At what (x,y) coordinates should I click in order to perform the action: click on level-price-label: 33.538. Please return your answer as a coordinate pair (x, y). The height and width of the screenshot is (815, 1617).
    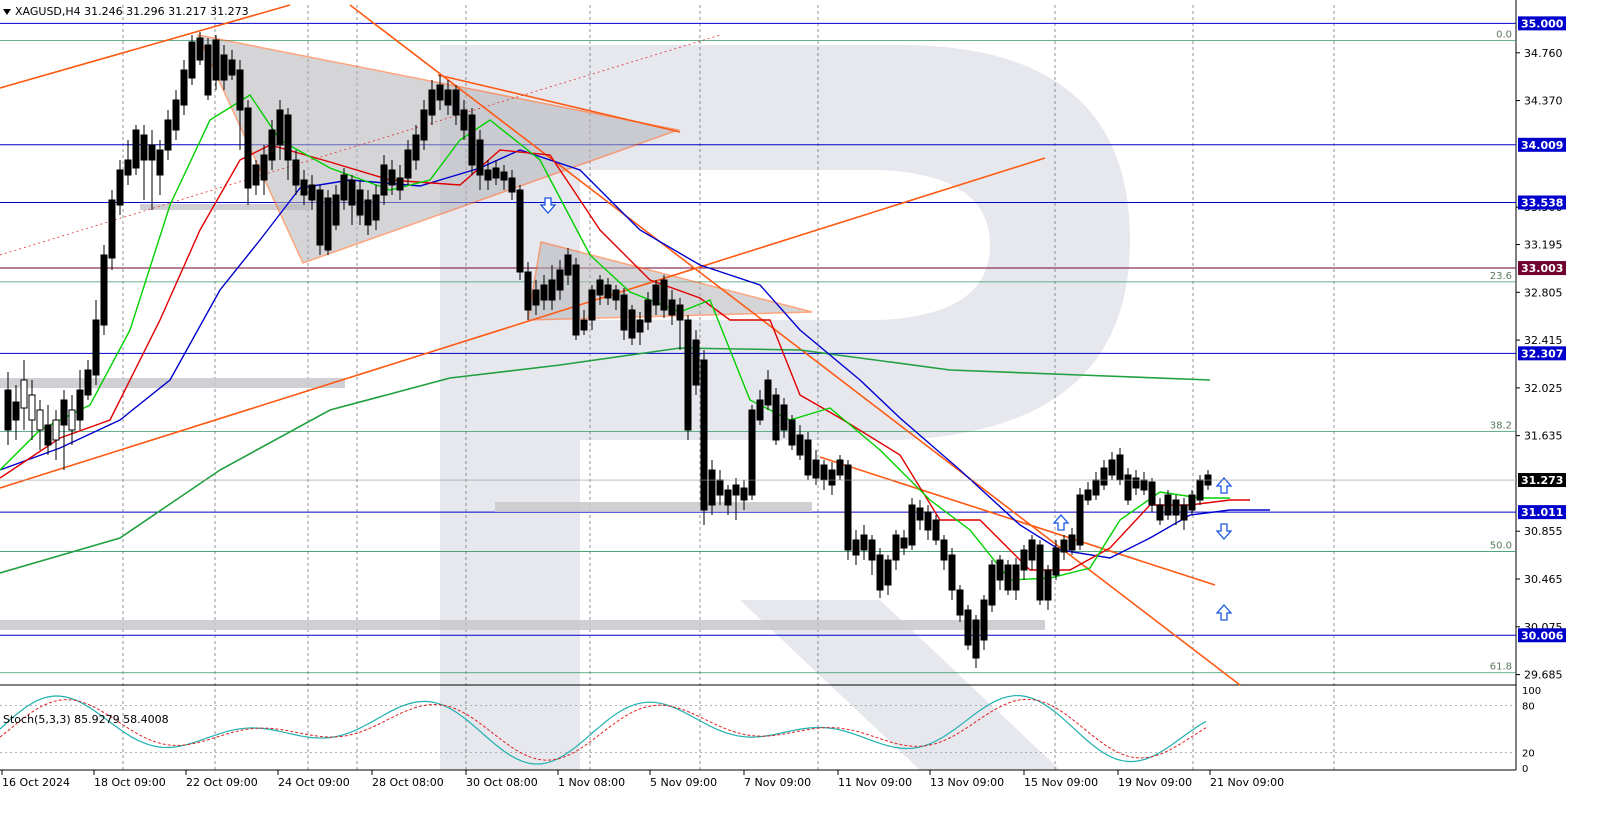
    Looking at the image, I should click on (1542, 203).